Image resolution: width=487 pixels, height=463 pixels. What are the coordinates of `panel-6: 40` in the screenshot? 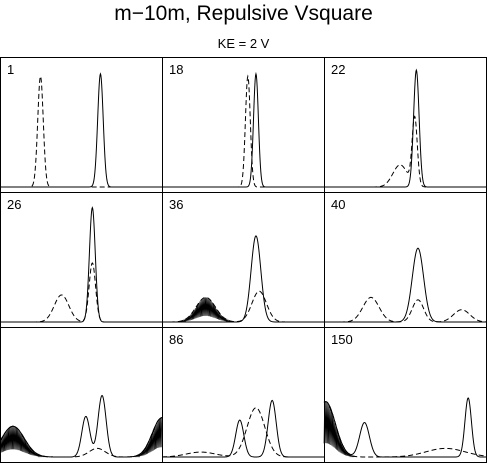 It's located at (405, 260).